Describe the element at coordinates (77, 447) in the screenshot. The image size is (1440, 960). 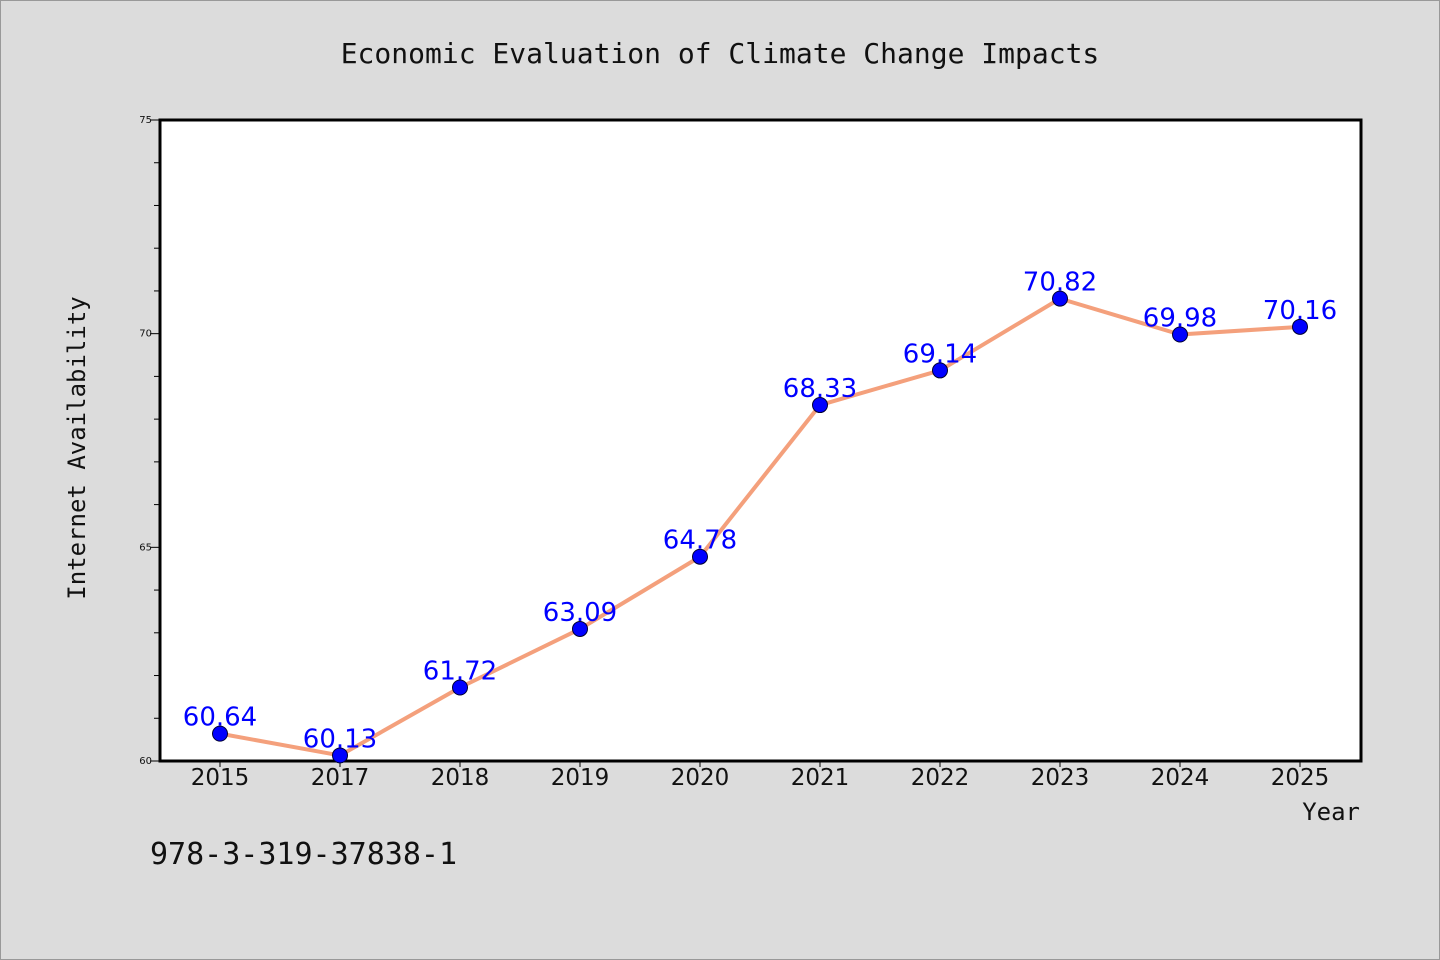
I see `y-axis-label: Internet Availability` at that location.